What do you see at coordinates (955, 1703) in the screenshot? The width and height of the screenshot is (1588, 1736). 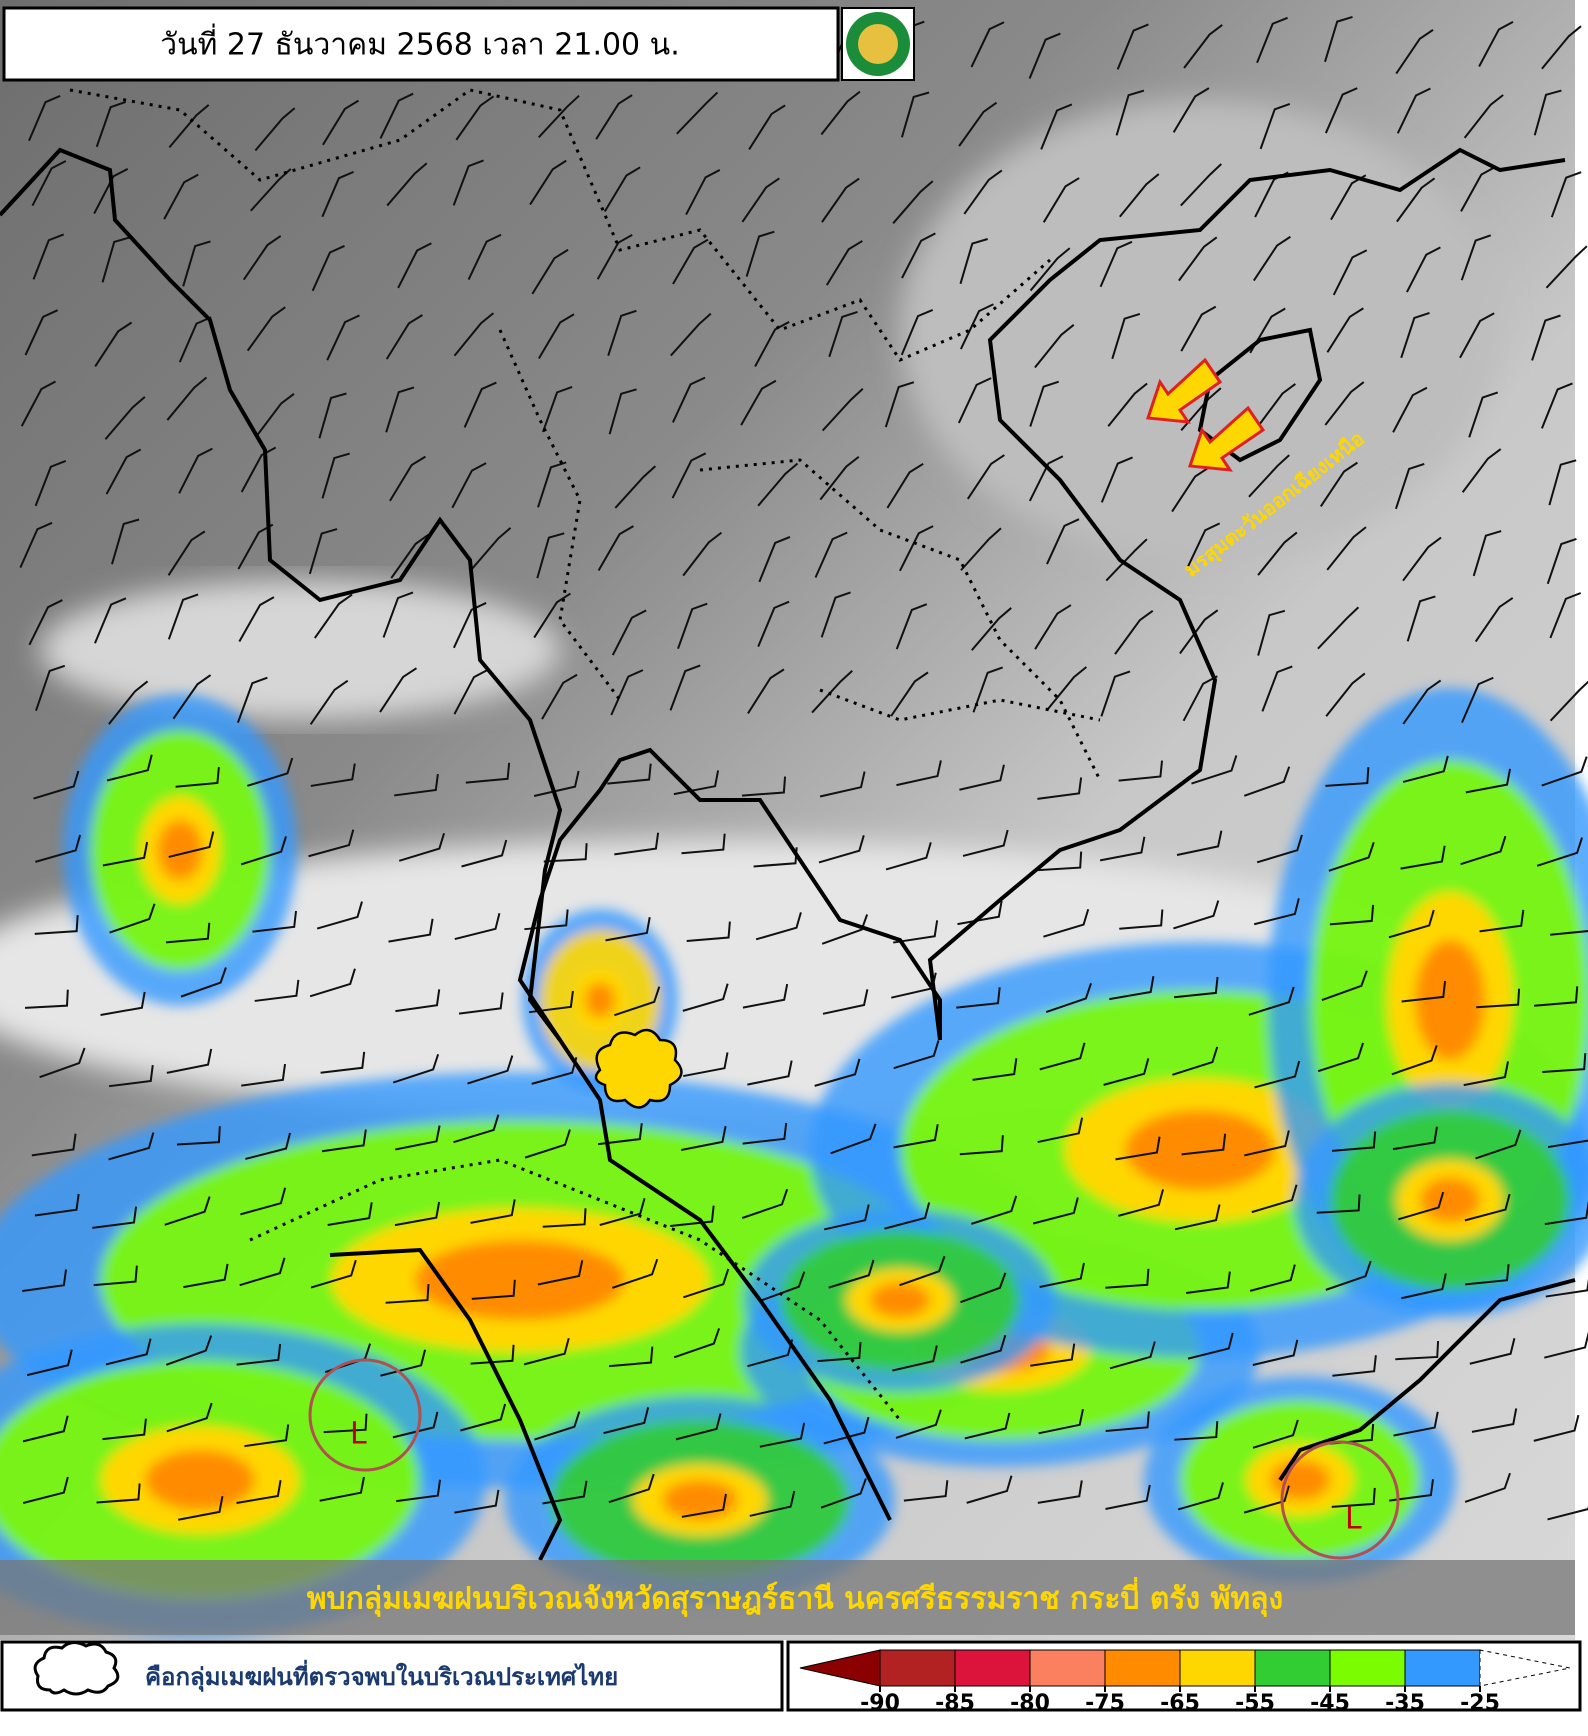 I see `colorbar-tick-label: -85` at bounding box center [955, 1703].